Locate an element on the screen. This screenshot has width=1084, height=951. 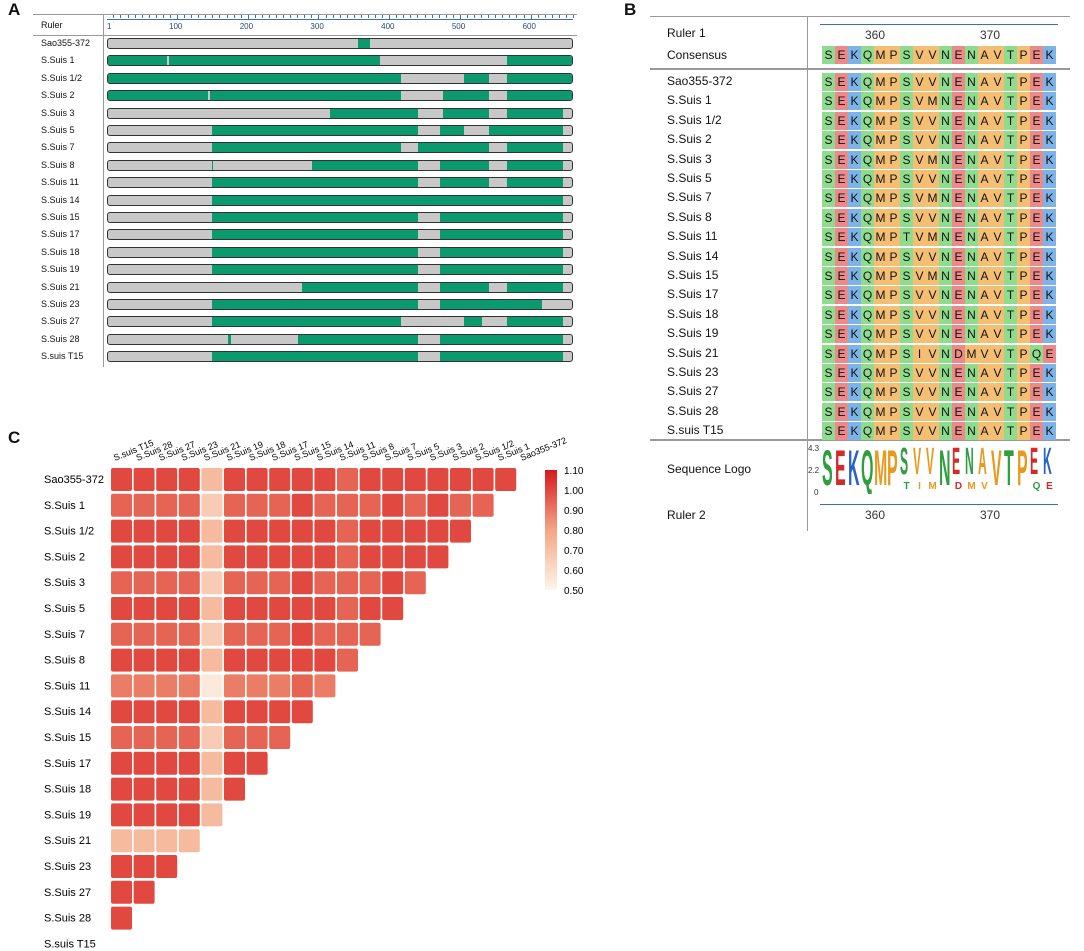
logo-column: K is located at coordinates (1049, 462).